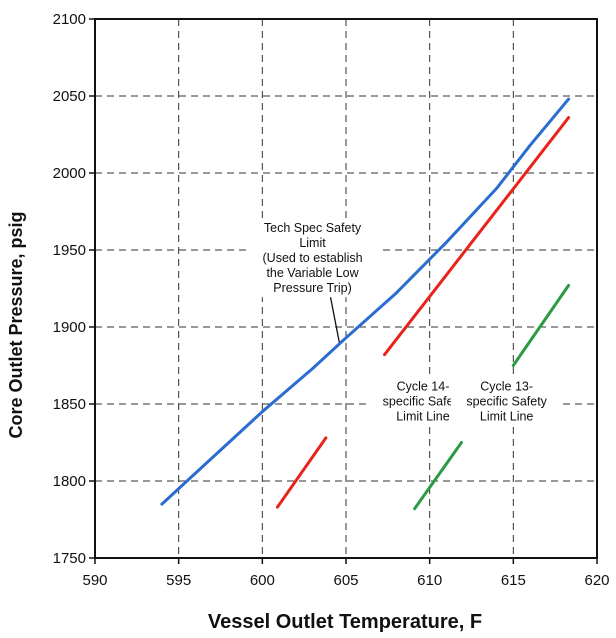 The width and height of the screenshot is (616, 638). I want to click on annotation-line: Cycle 14-, so click(423, 386).